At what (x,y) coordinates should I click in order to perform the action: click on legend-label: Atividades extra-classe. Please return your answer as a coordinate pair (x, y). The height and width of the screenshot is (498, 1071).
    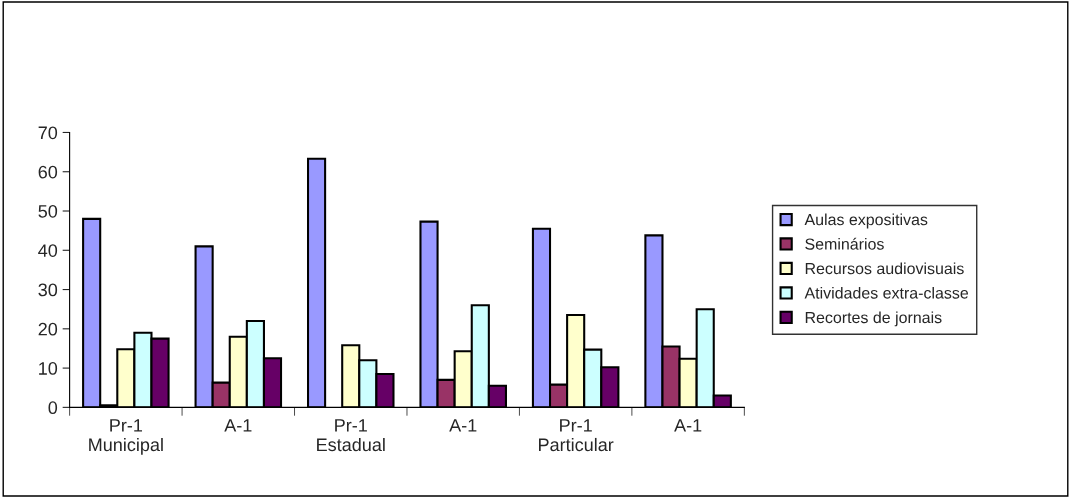
    Looking at the image, I should click on (886, 292).